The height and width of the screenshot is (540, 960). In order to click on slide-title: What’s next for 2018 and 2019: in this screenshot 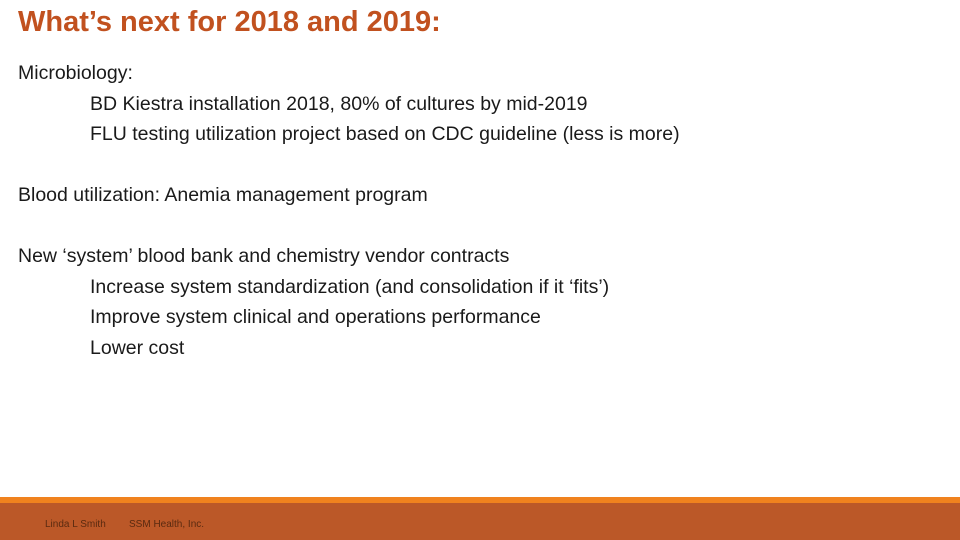, I will do `click(229, 22)`.